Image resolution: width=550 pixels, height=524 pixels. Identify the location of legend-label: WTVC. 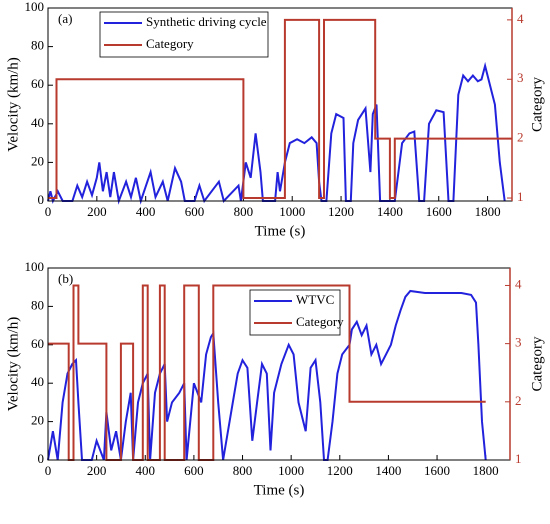
(315, 299).